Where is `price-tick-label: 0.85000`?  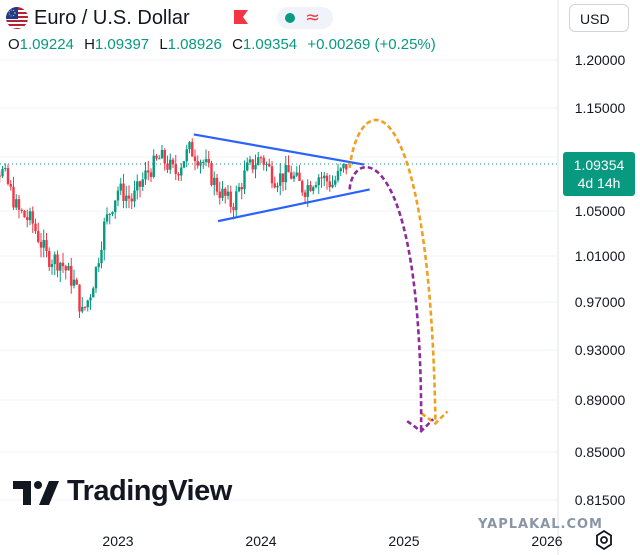 price-tick-label: 0.85000 is located at coordinates (600, 452).